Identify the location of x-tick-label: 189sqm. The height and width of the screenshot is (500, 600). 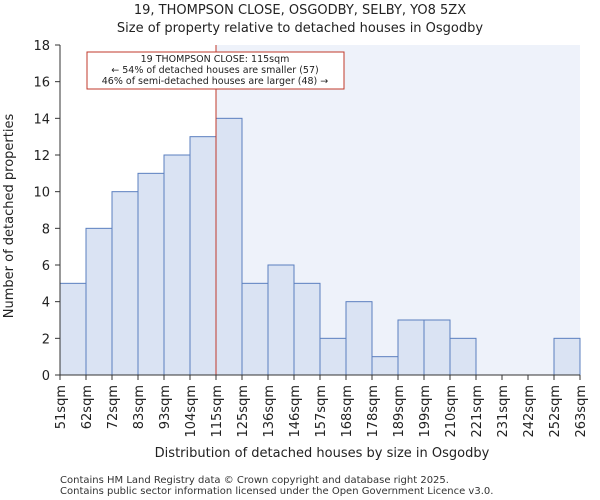
(399, 411).